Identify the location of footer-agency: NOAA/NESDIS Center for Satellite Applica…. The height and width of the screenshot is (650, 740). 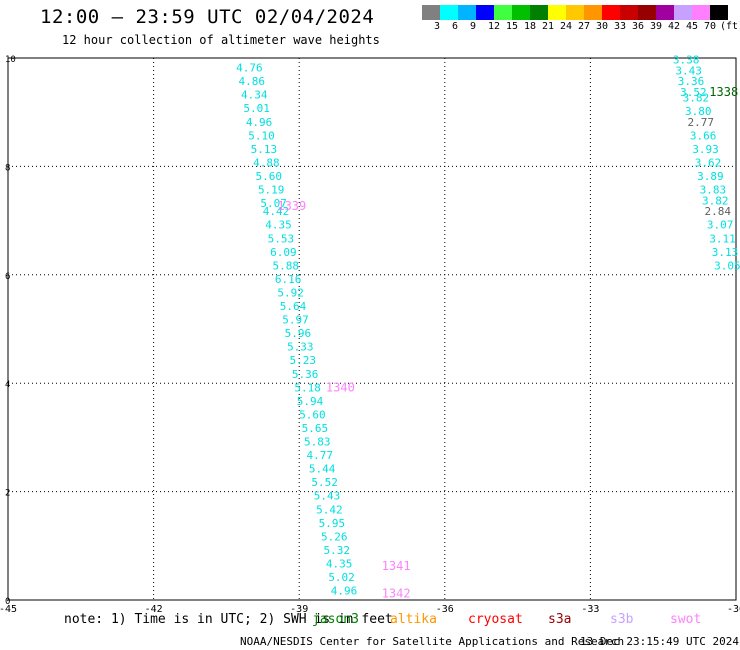
(432, 641).